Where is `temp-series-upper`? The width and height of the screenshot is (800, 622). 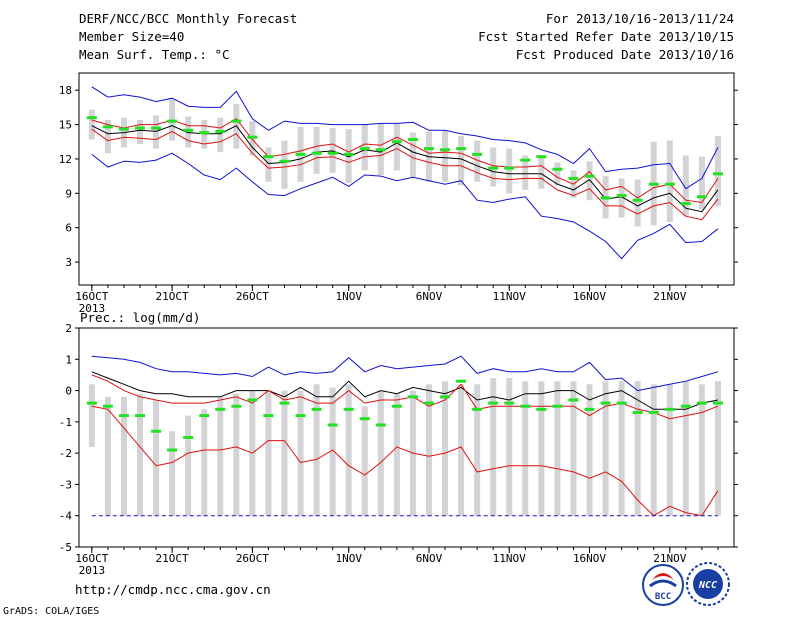
temp-series-upper is located at coordinates (405, 161).